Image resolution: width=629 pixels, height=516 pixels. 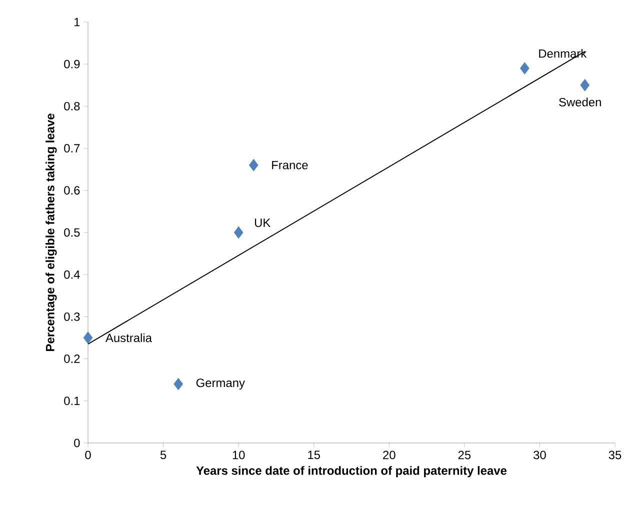 What do you see at coordinates (351, 472) in the screenshot?
I see `x-axis-title: Years since date of introduction of paid paternity leave` at bounding box center [351, 472].